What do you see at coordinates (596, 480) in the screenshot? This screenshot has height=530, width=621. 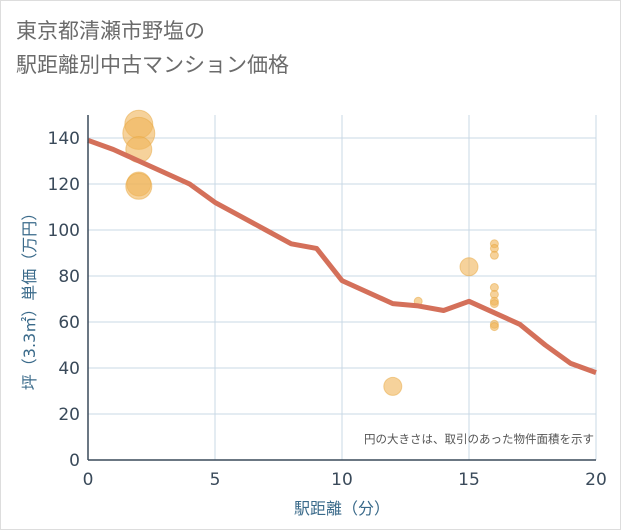 I see `x-tick-20: 20` at bounding box center [596, 480].